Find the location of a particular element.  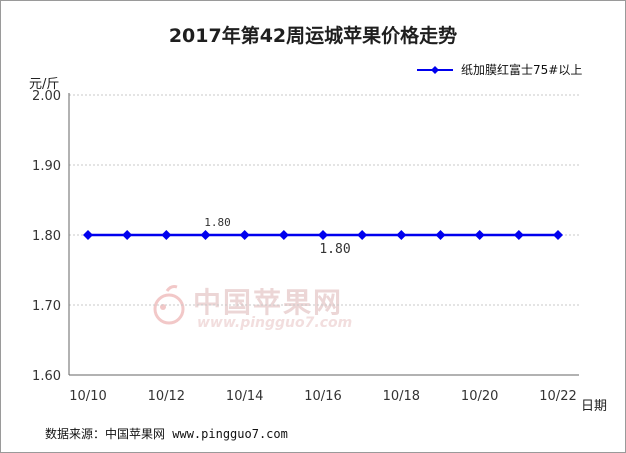

legend: 纸加膜红富士75#以上 is located at coordinates (498, 69).